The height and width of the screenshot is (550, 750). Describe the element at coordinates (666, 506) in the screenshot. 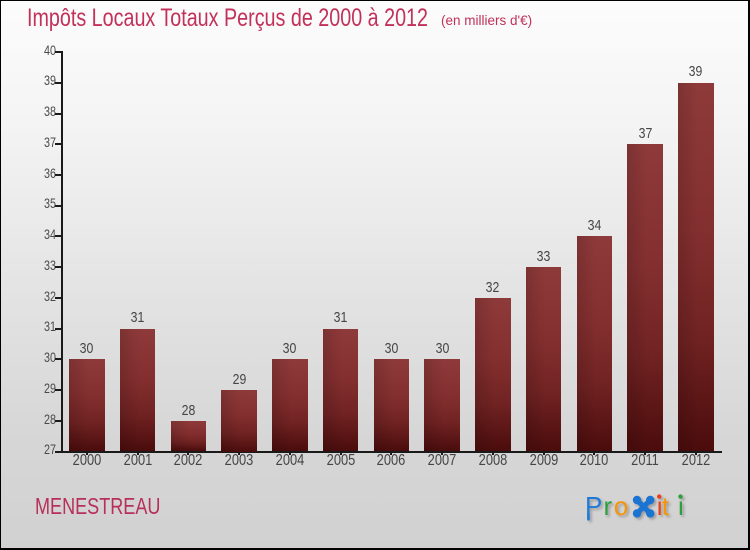

I see `svg-text: t` at that location.